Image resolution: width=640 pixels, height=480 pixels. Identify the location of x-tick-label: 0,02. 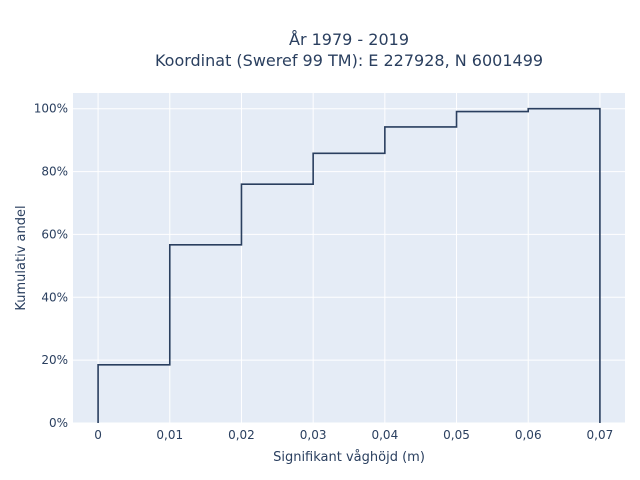
(241, 435).